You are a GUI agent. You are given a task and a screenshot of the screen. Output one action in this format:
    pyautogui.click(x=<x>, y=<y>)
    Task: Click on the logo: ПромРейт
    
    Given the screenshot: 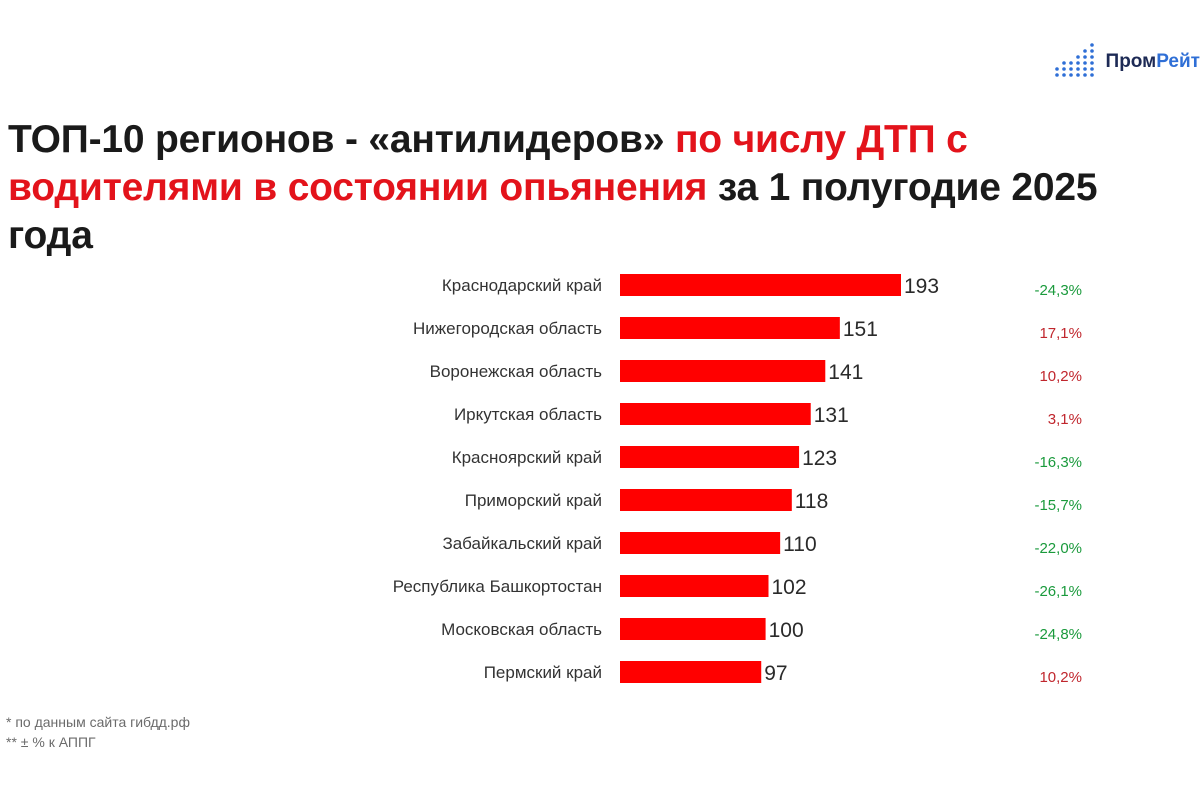 What is the action you would take?
    pyautogui.click(x=1127, y=62)
    